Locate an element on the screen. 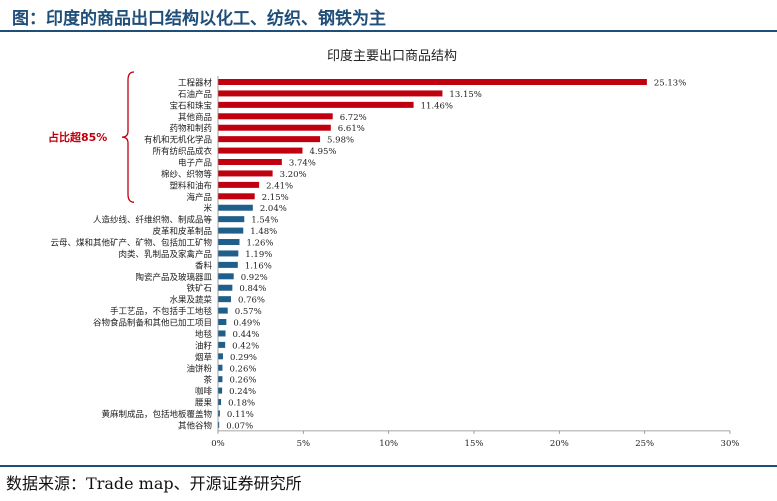 The width and height of the screenshot is (777, 501). category-label: 烟草 is located at coordinates (204, 357).